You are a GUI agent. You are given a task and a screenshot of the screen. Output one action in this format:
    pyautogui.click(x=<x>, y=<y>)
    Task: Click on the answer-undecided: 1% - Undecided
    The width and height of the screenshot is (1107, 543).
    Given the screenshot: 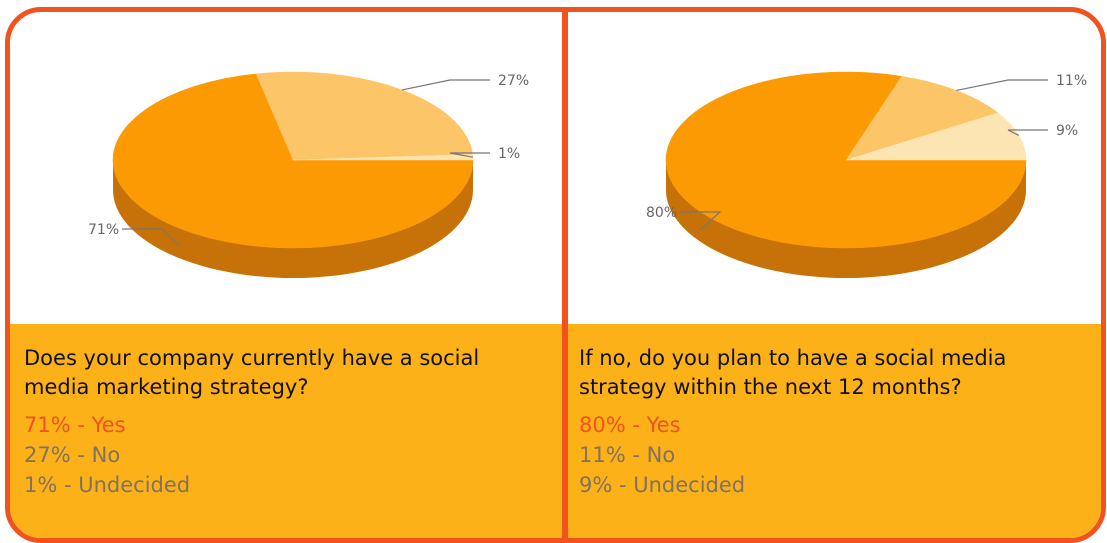 What is the action you would take?
    pyautogui.click(x=107, y=485)
    